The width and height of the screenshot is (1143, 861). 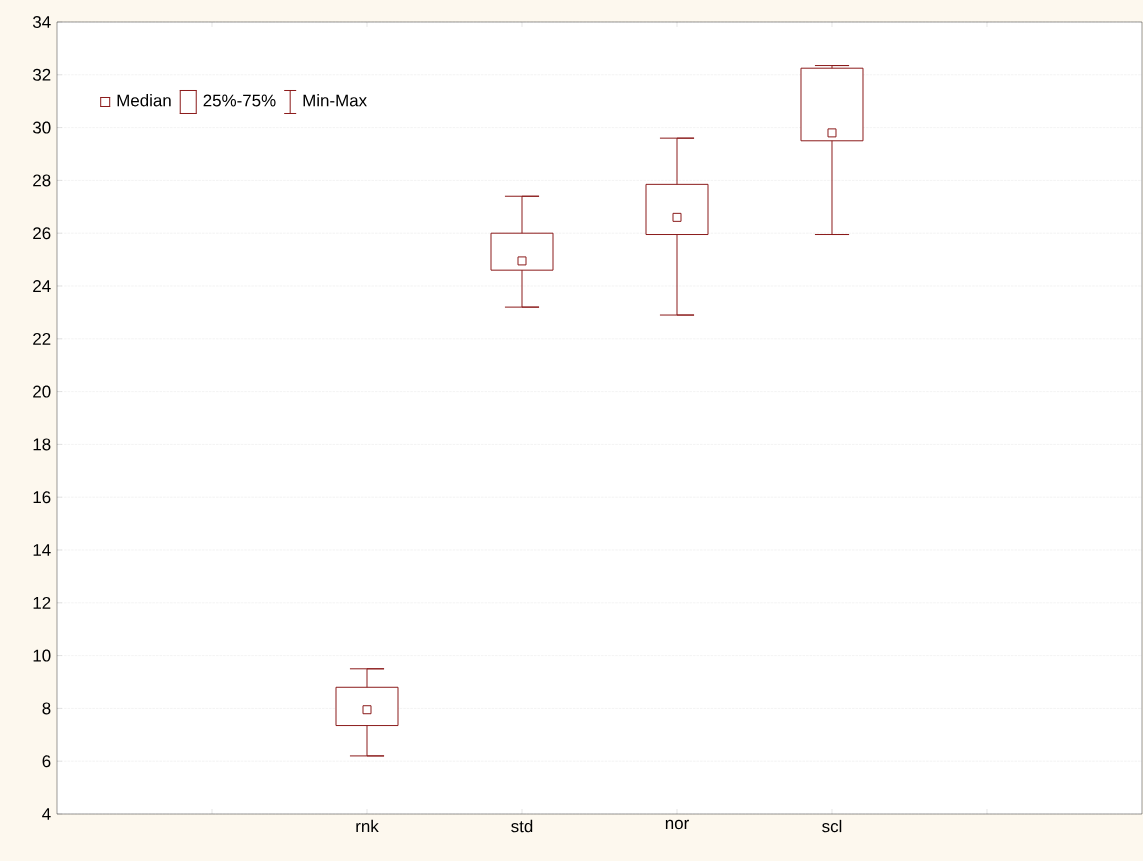 What do you see at coordinates (41, 127) in the screenshot?
I see `y-tick-label: 30` at bounding box center [41, 127].